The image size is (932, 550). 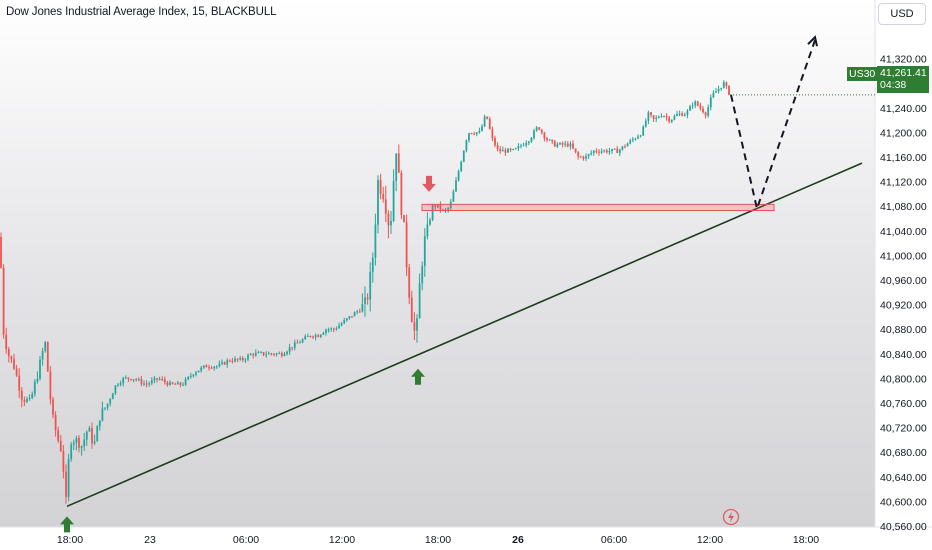 I want to click on x-tick-label: 18:00, so click(x=70, y=540).